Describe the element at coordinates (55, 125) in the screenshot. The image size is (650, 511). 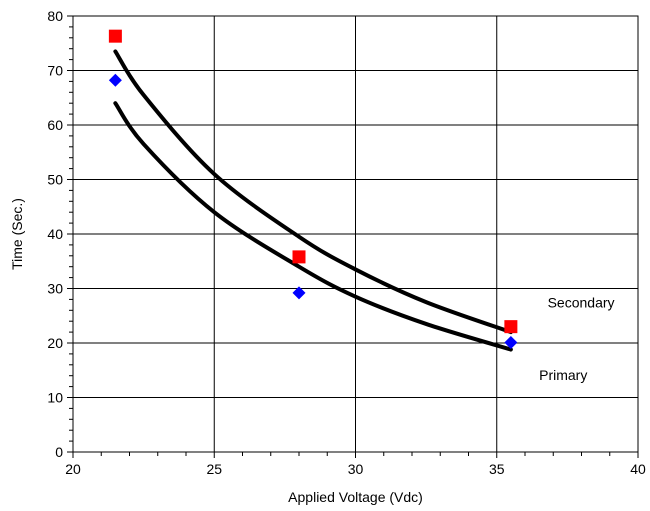
I see `y-tick-label: 60` at that location.